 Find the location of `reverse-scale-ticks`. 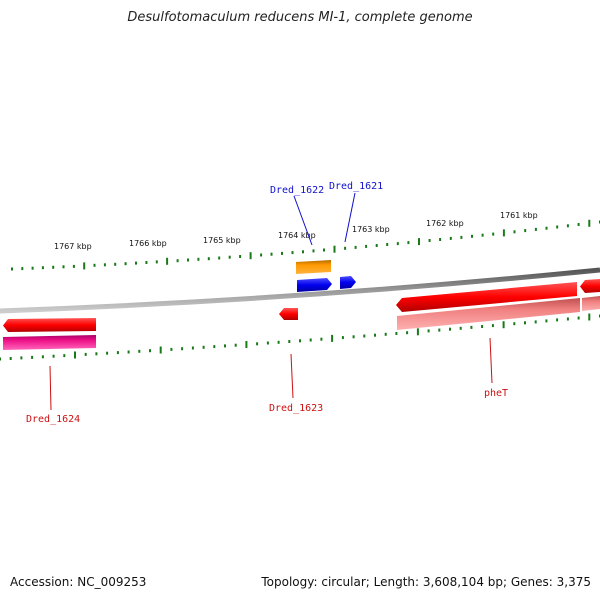

reverse-scale-ticks is located at coordinates (300, 337).